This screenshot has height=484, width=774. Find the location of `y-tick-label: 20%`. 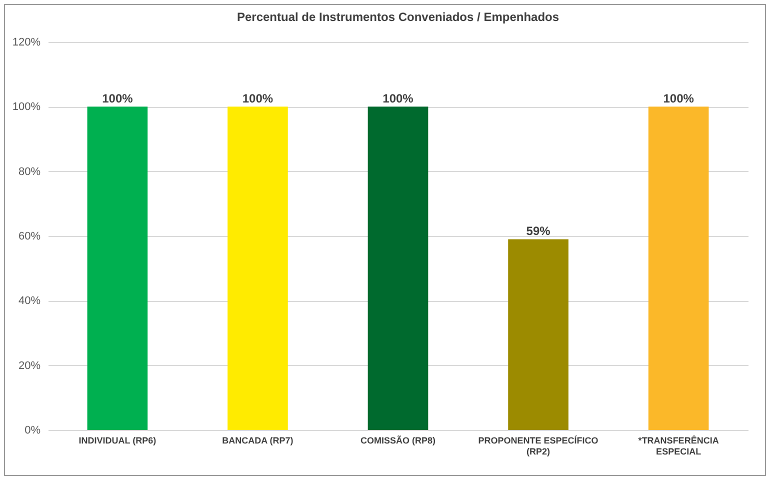

y-tick-label: 20% is located at coordinates (29, 366).